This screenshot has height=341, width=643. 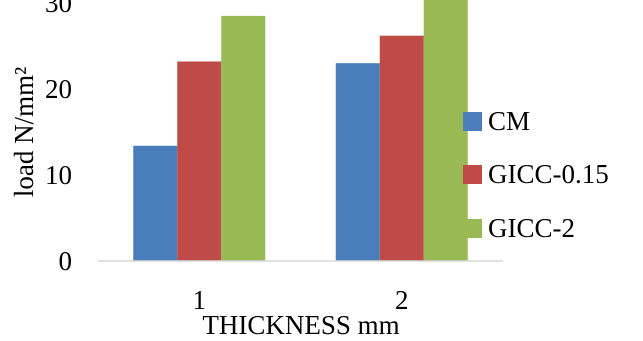 I want to click on x-tick-label: 2, so click(x=402, y=300).